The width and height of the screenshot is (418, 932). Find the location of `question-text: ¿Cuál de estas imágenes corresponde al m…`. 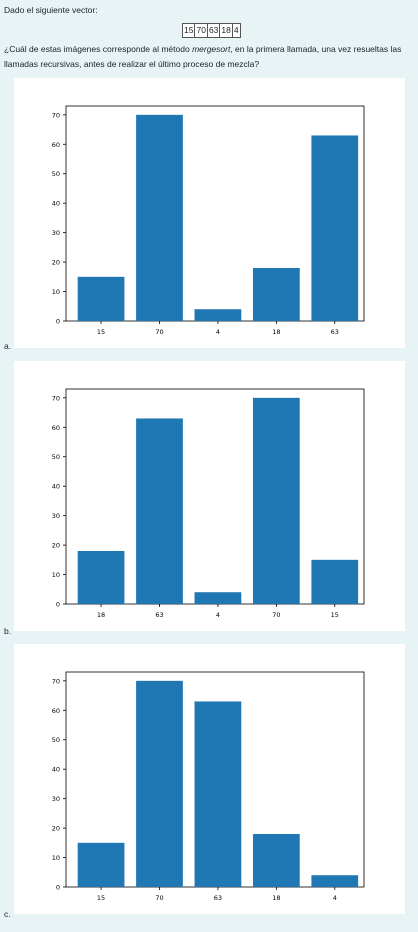

question-text: ¿Cuál de estas imágenes corresponde al m… is located at coordinates (209, 57).